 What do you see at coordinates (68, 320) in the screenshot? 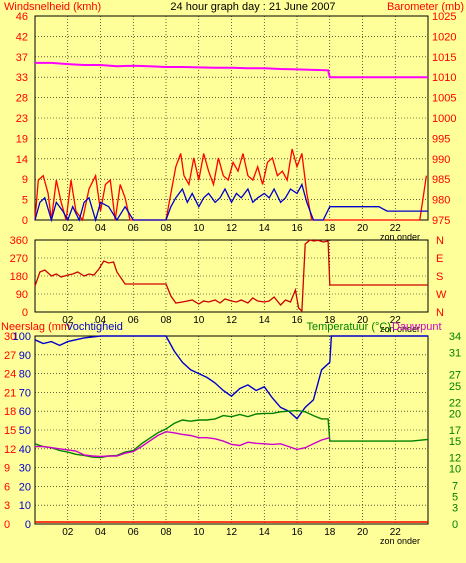
I see `mid-x-tick-label: 02` at bounding box center [68, 320].